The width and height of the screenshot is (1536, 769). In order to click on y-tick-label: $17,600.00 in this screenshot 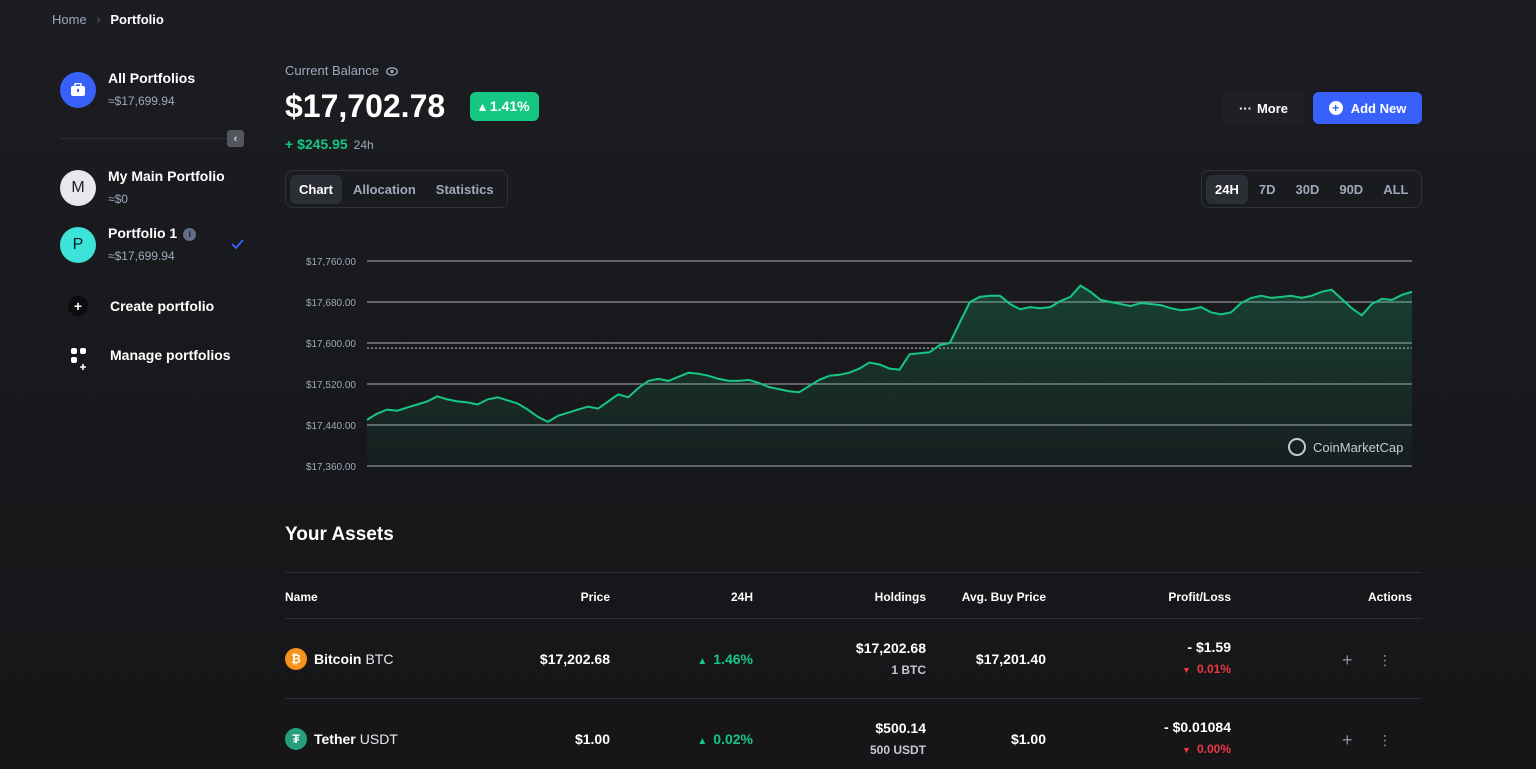, I will do `click(331, 344)`.